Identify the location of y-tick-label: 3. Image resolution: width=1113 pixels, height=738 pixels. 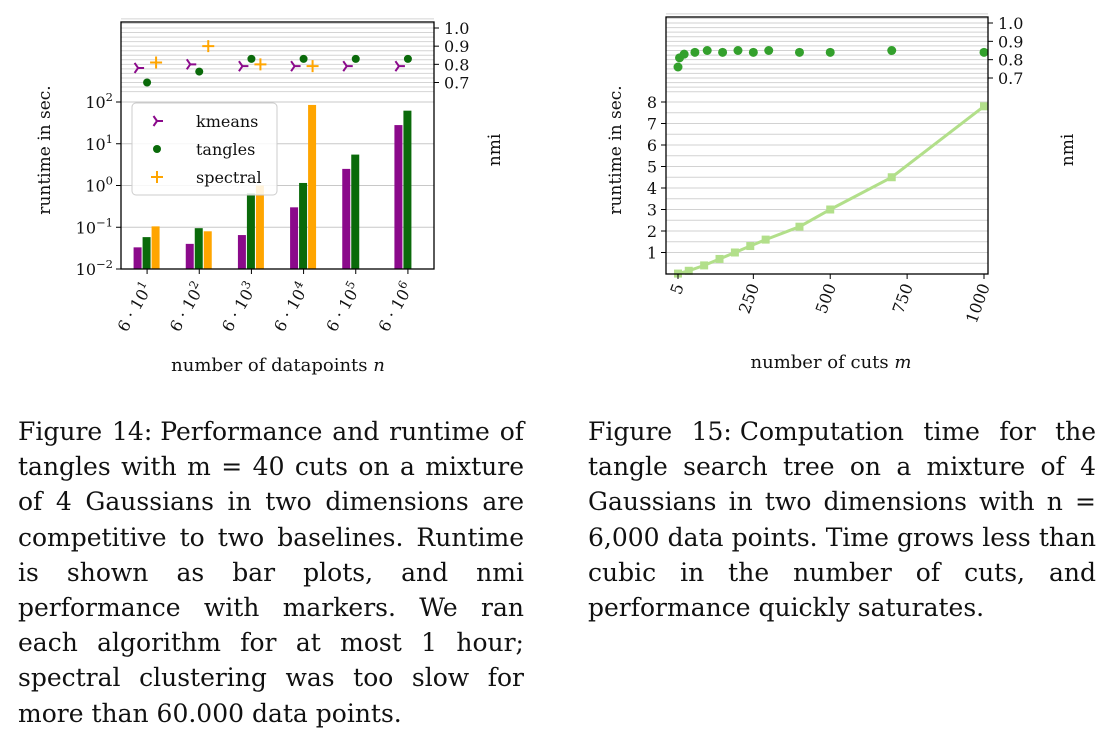
(652, 210).